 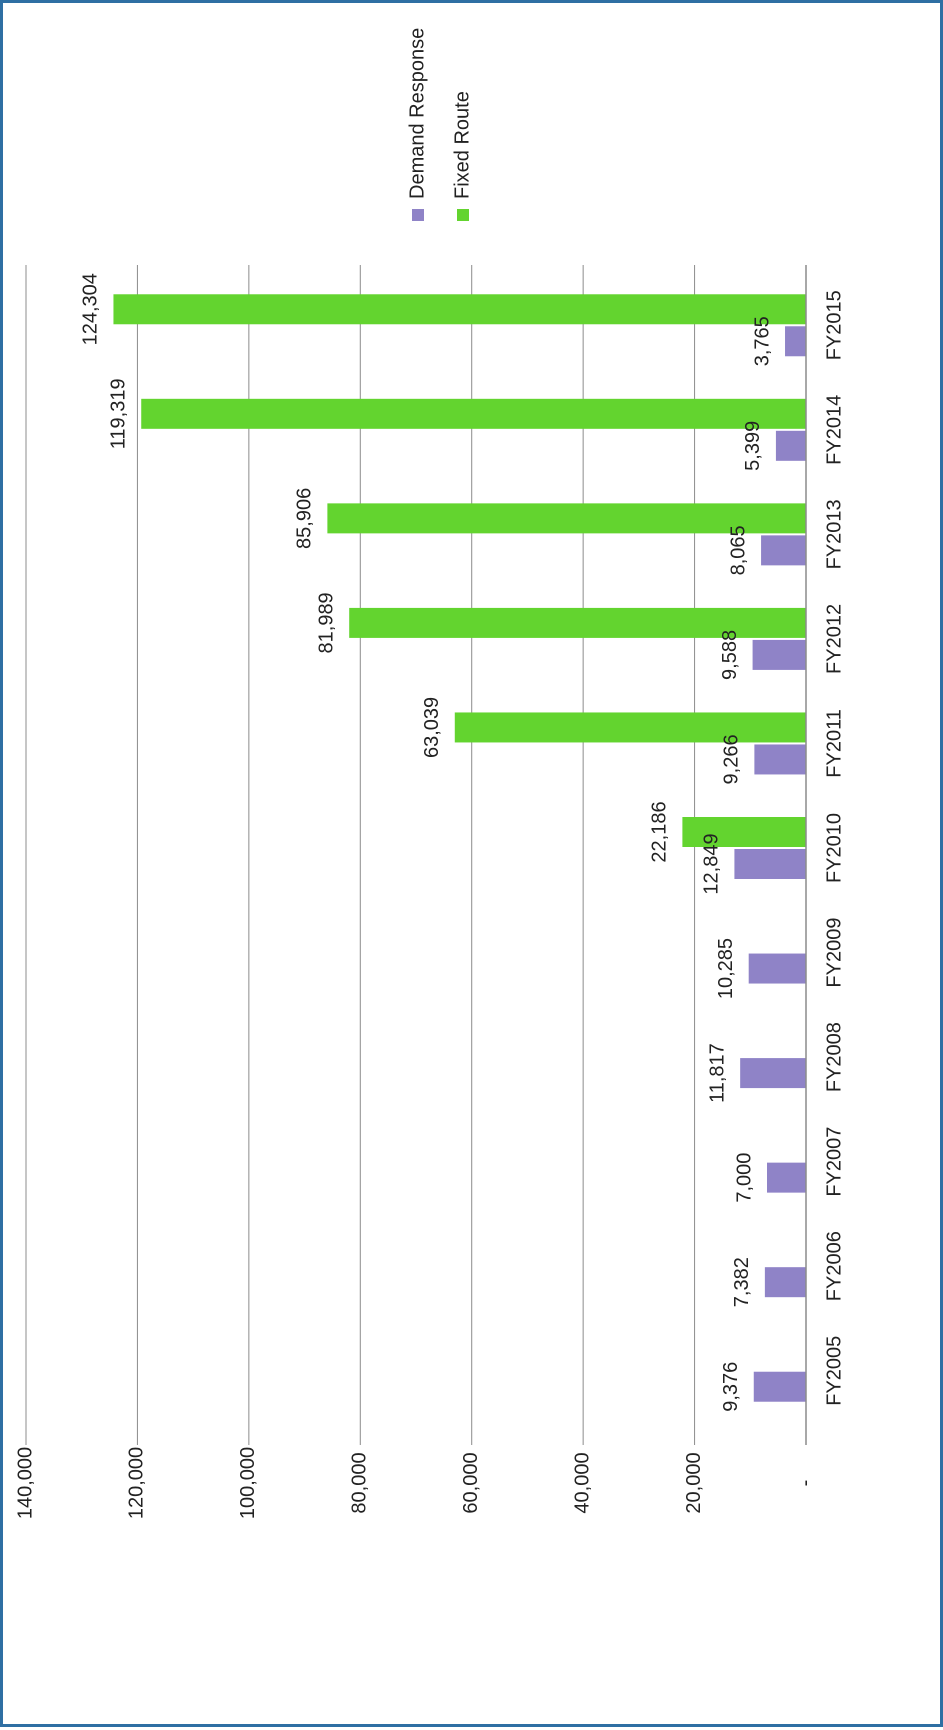 I want to click on category-label: FY2010, so click(x=834, y=848).